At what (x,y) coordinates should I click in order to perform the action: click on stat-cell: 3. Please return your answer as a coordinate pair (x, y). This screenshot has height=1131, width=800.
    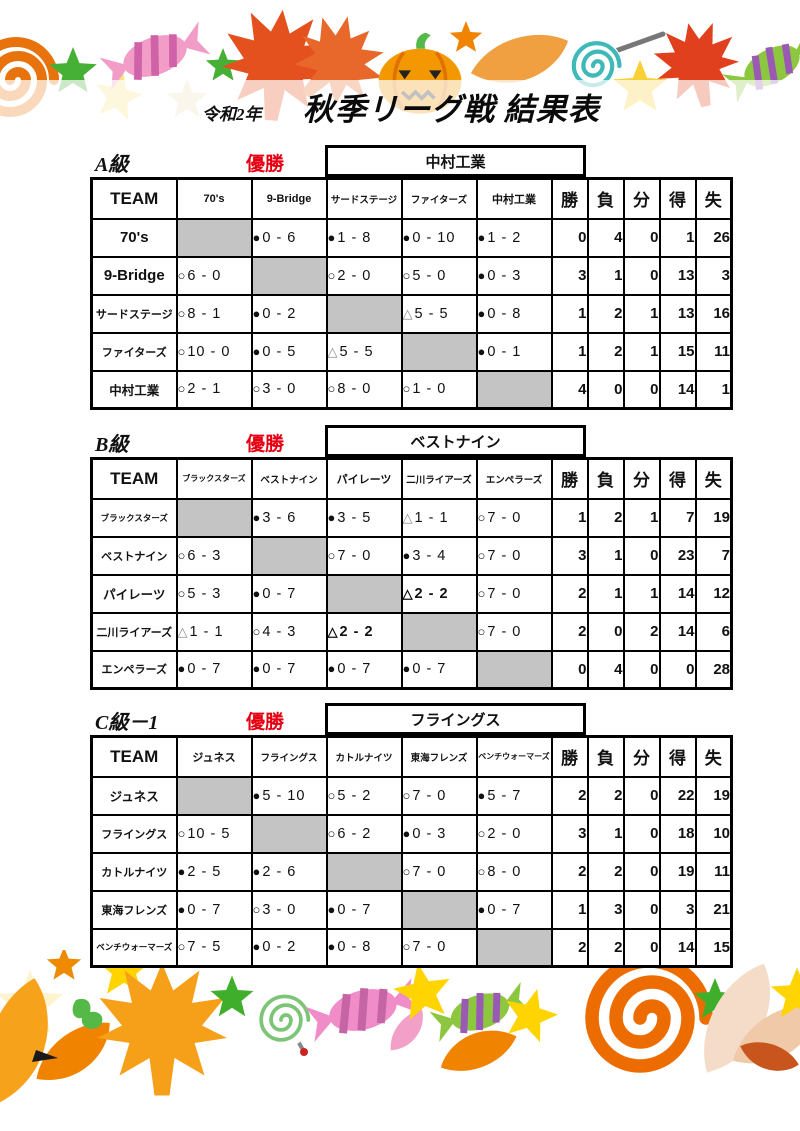
    Looking at the image, I should click on (569, 555).